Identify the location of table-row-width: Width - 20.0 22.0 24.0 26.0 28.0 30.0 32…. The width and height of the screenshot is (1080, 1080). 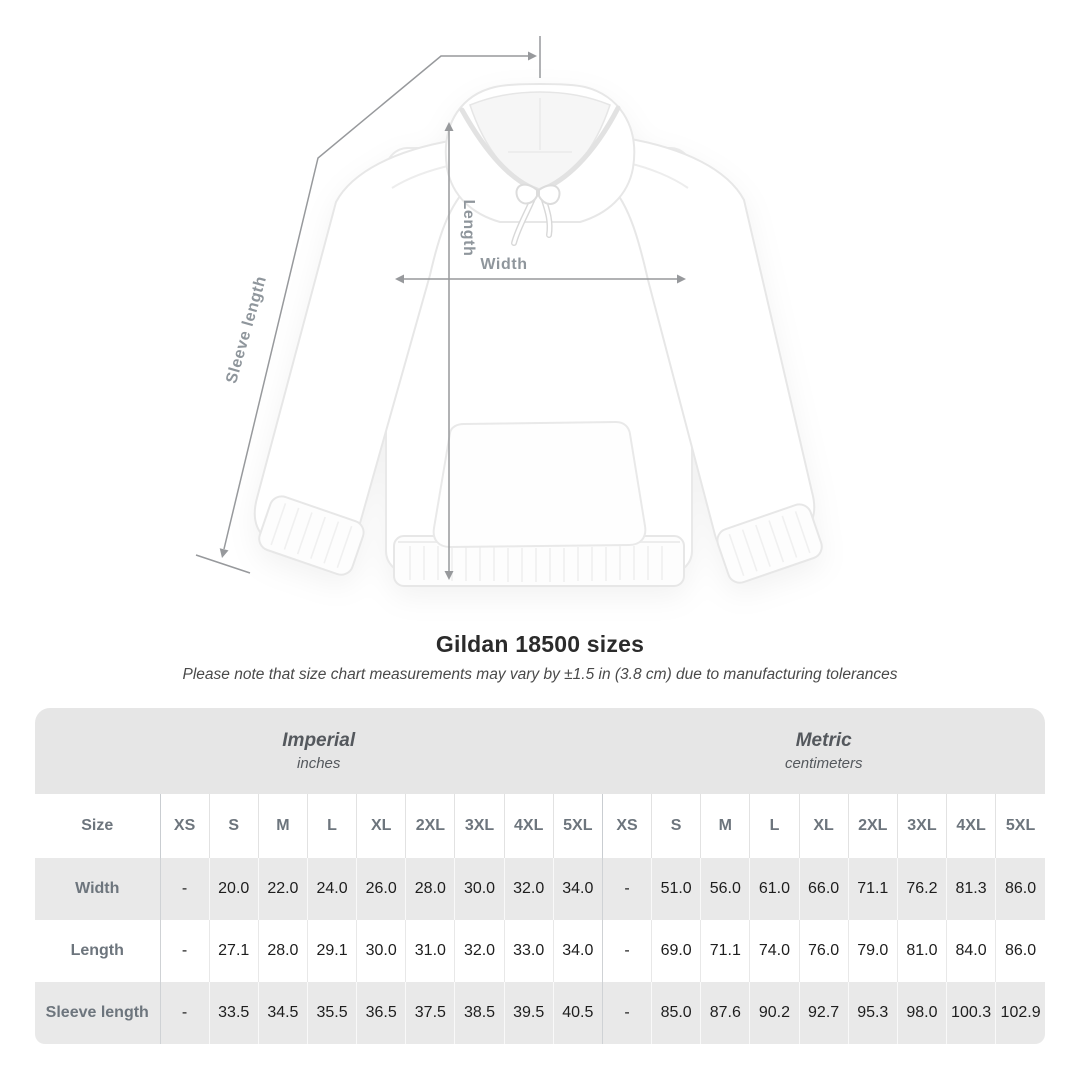
(540, 889).